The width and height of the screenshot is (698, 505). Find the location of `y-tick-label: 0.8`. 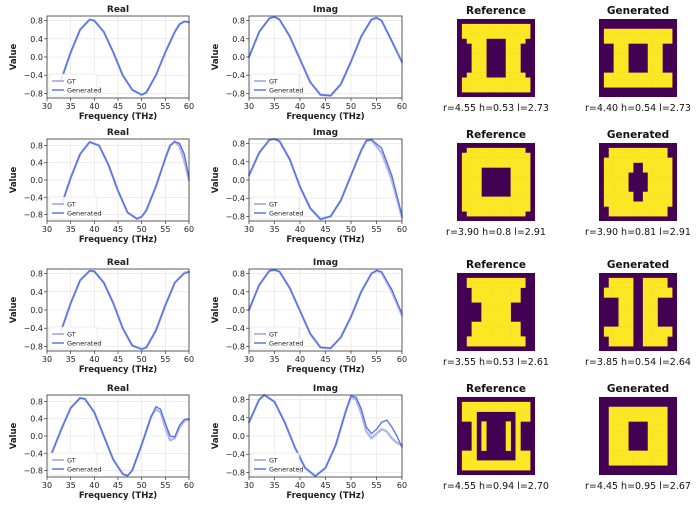

y-tick-label: 0.8 is located at coordinates (36, 21).